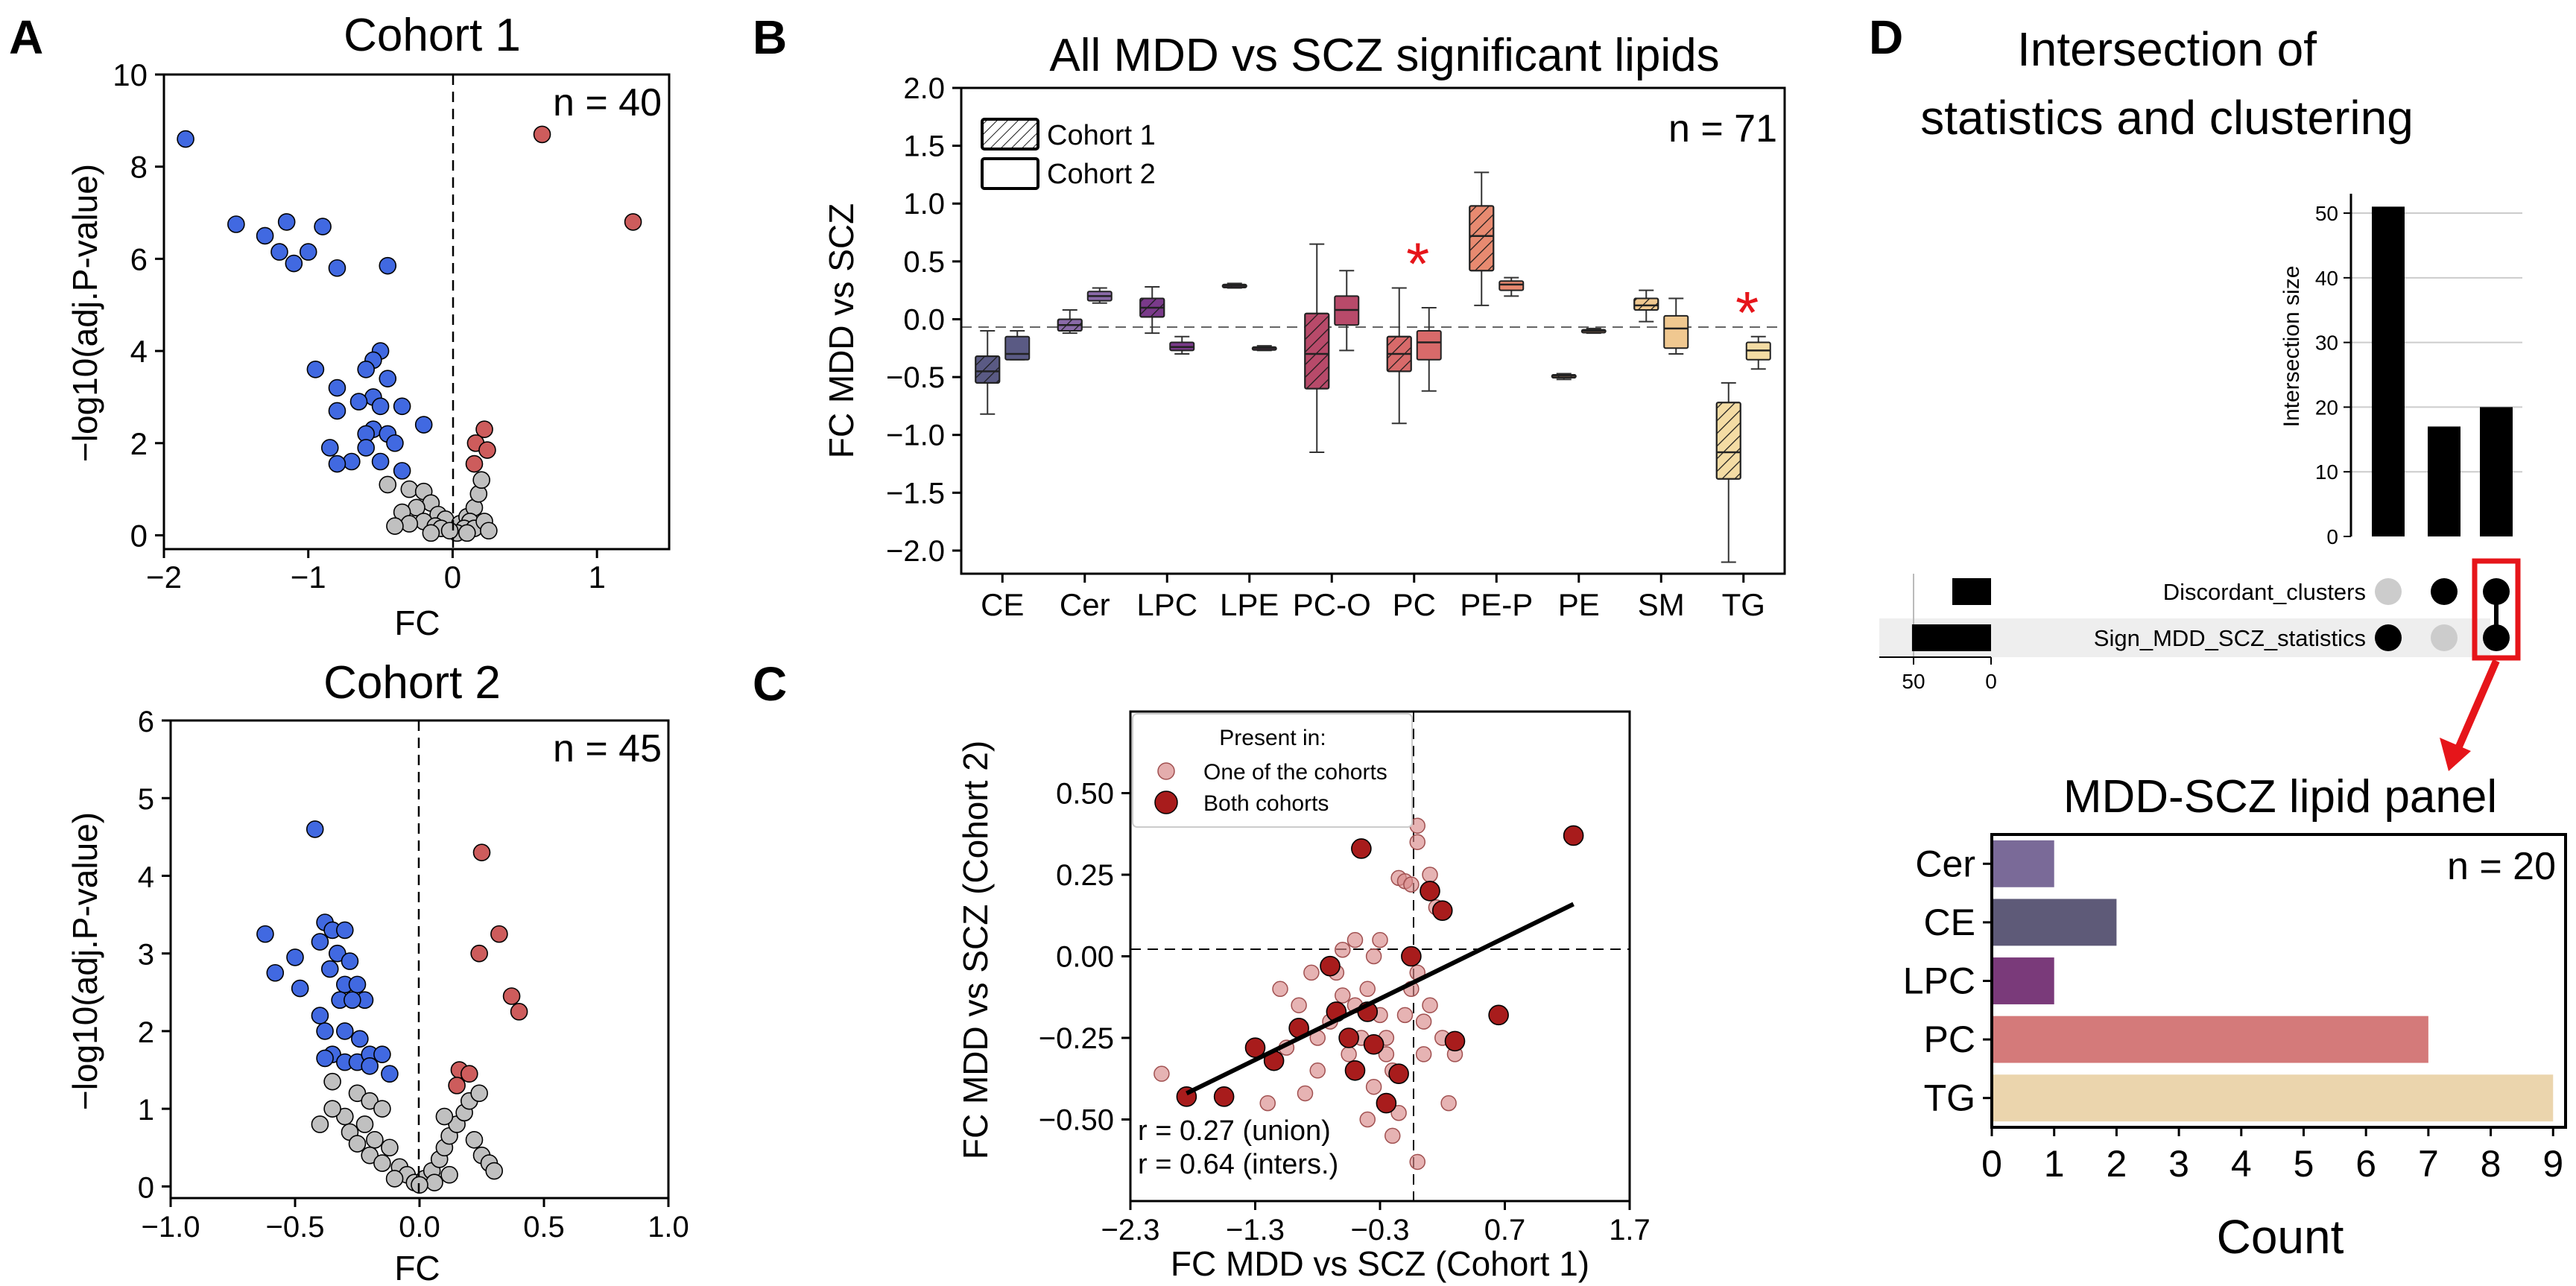 This screenshot has width=2576, height=1286. What do you see at coordinates (607, 748) in the screenshot?
I see `n-annotation: n = 45` at bounding box center [607, 748].